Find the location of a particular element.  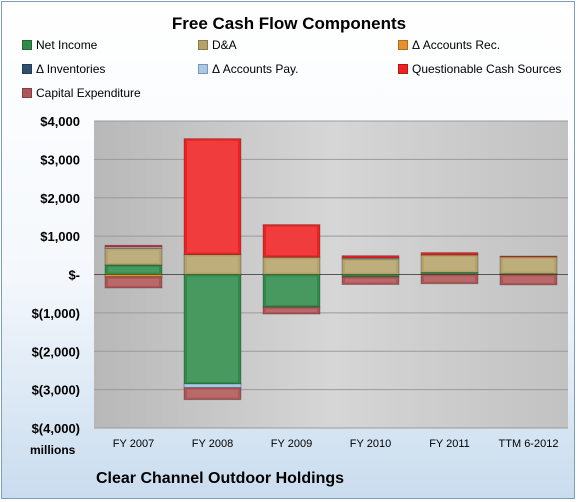

chart-title: Free Cash Flow Components is located at coordinates (289, 23).